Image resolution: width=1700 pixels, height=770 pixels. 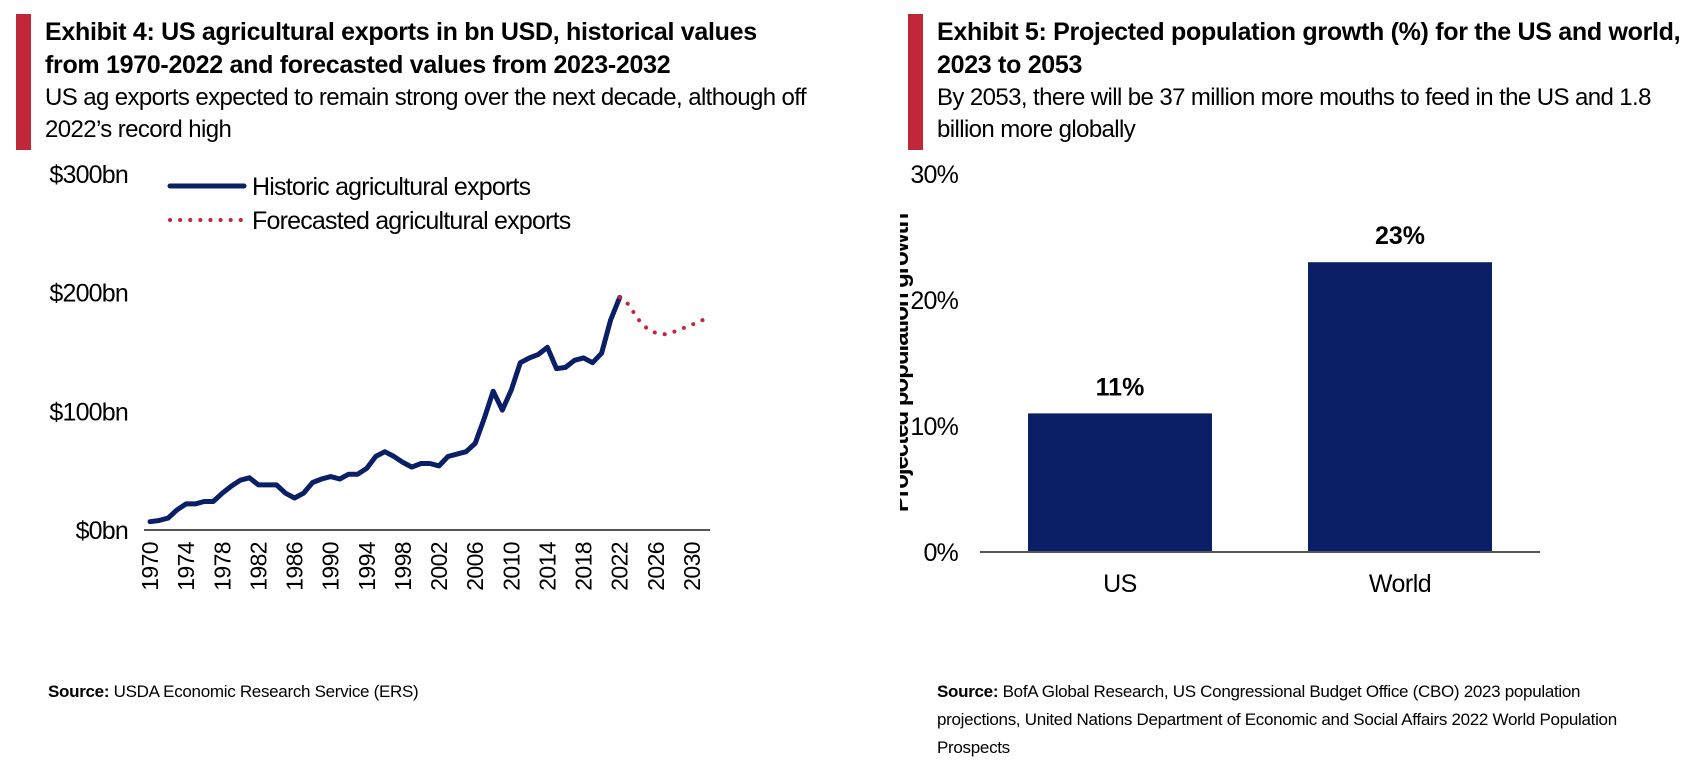 I want to click on bars: 11% 23%, so click(x=1260, y=387).